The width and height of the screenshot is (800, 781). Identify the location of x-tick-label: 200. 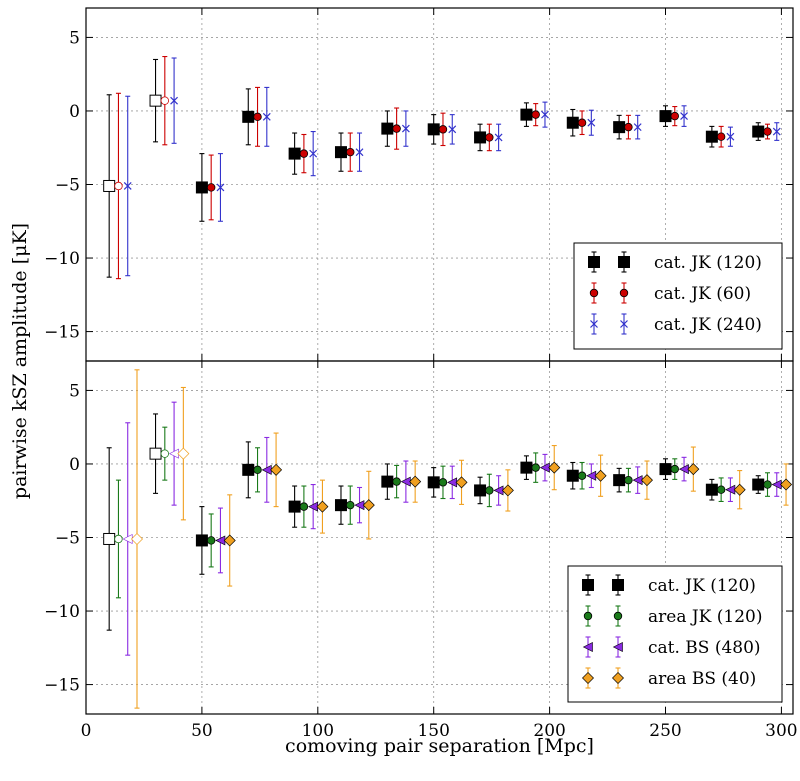
(549, 731).